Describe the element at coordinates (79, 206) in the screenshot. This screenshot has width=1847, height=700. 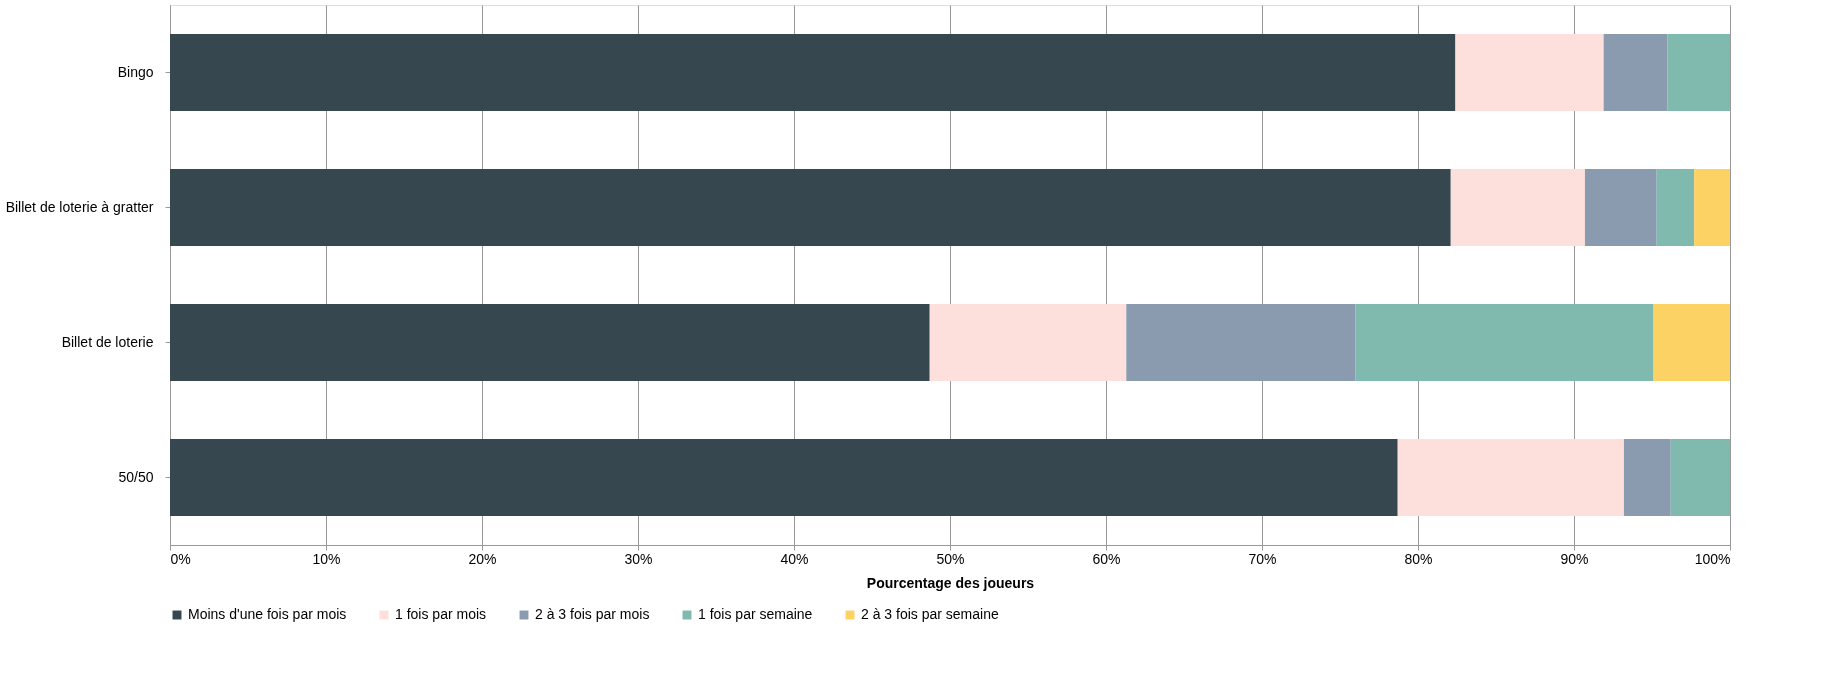
I see `y-tick-label: Billet de loterie à gratter` at that location.